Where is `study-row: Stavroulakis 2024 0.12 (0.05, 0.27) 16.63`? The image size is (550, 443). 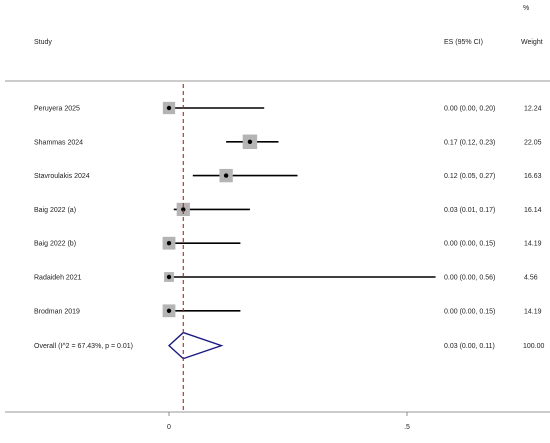
study-row: Stavroulakis 2024 0.12 (0.05, 0.27) 16.63 is located at coordinates (288, 175).